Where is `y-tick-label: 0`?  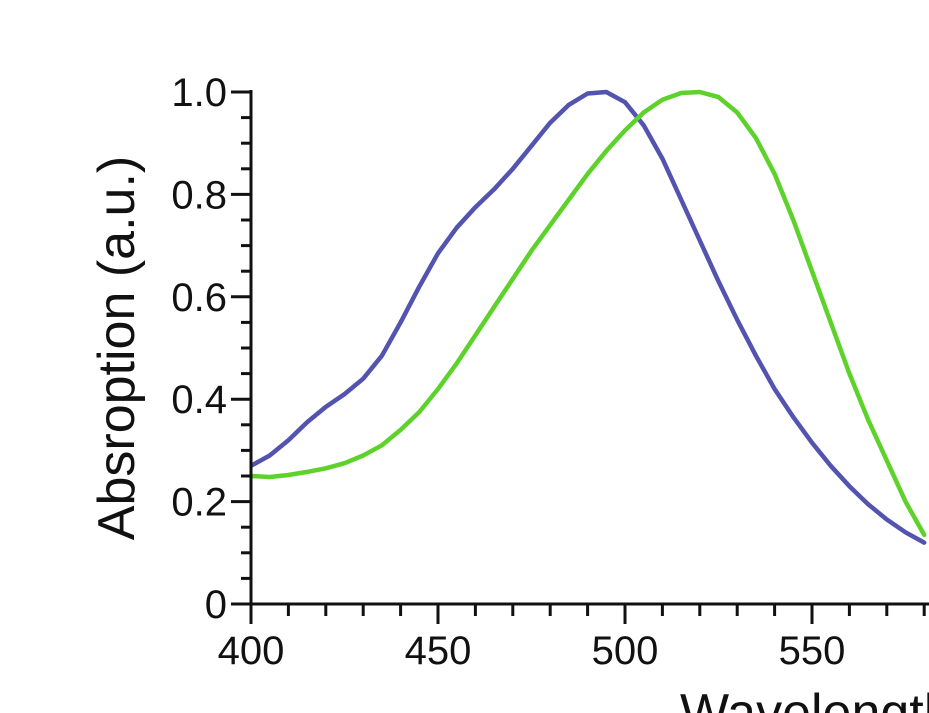 y-tick-label: 0 is located at coordinates (216, 605).